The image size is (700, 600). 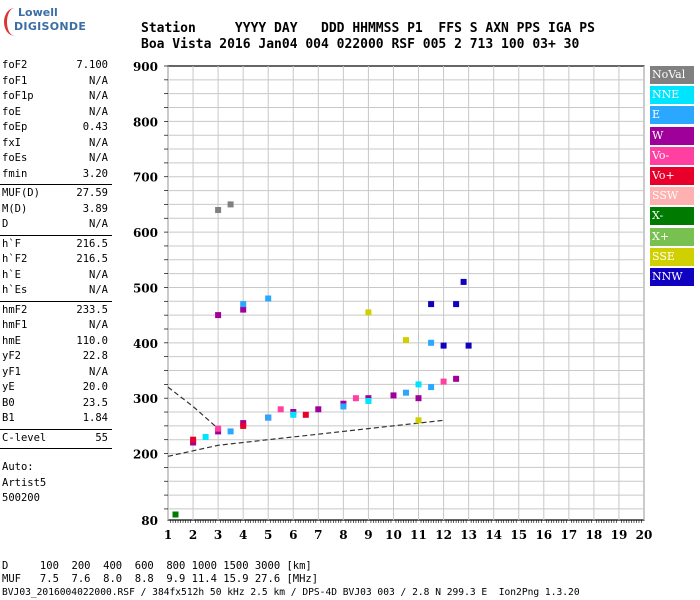 What do you see at coordinates (92, 243) in the screenshot?
I see `param-value: 216.5` at bounding box center [92, 243].